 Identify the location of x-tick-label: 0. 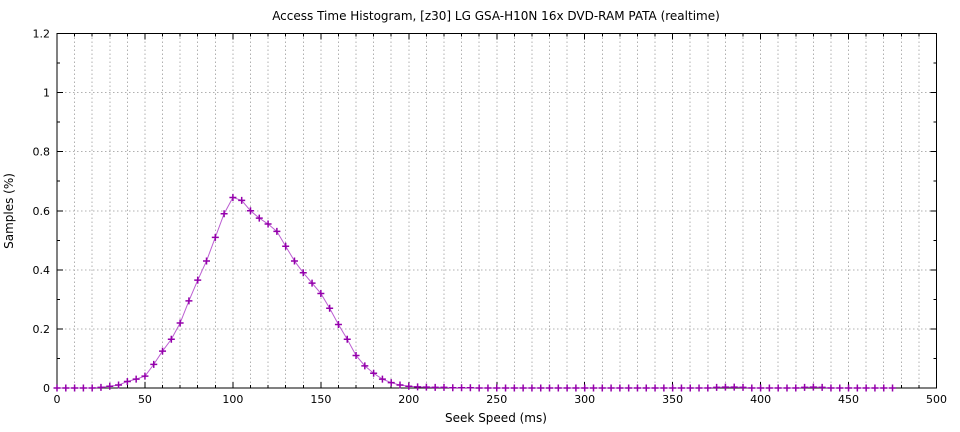
(57, 399).